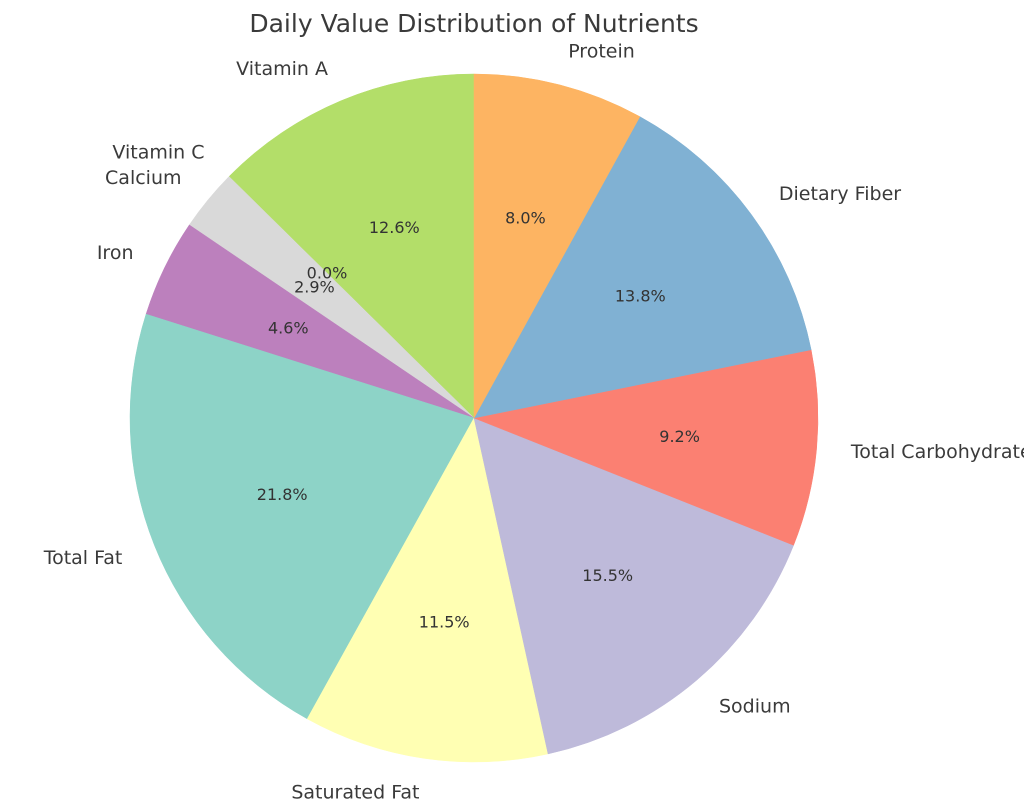 The width and height of the screenshot is (1024, 805). I want to click on slice-protein, so click(557, 246).